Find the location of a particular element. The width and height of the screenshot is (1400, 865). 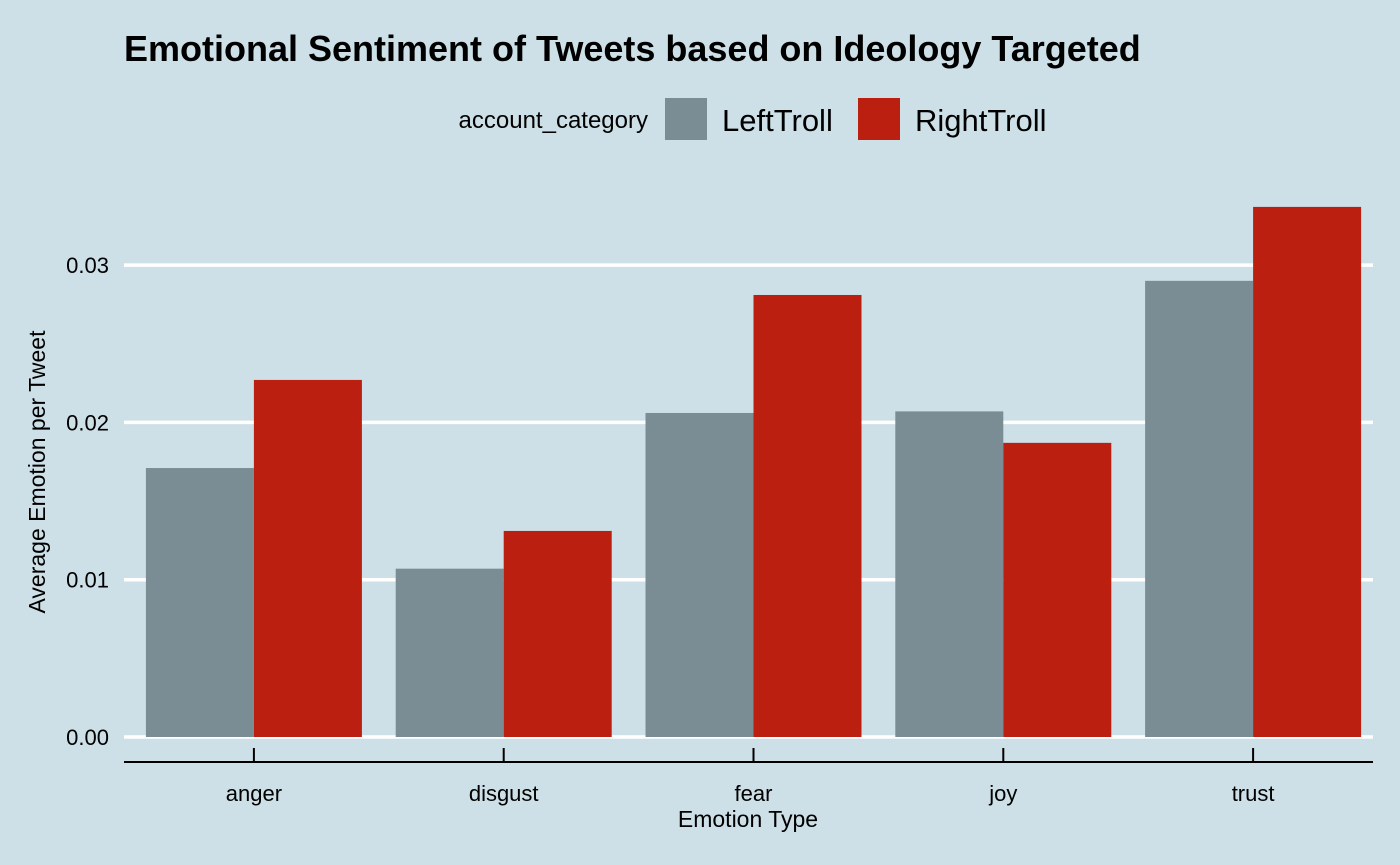

bar-lefttroll-disgust is located at coordinates (449, 652).